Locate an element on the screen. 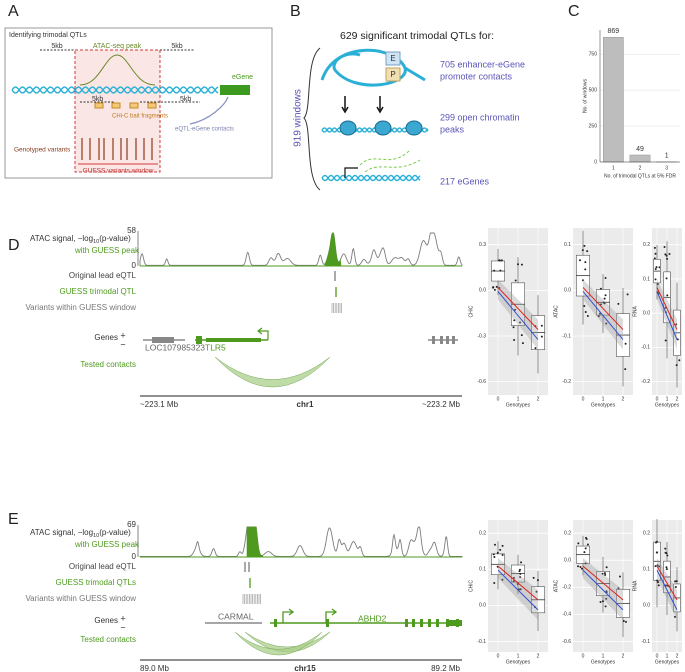 This screenshot has width=685, height=672. y-axis-label: No. of windows is located at coordinates (585, 96).